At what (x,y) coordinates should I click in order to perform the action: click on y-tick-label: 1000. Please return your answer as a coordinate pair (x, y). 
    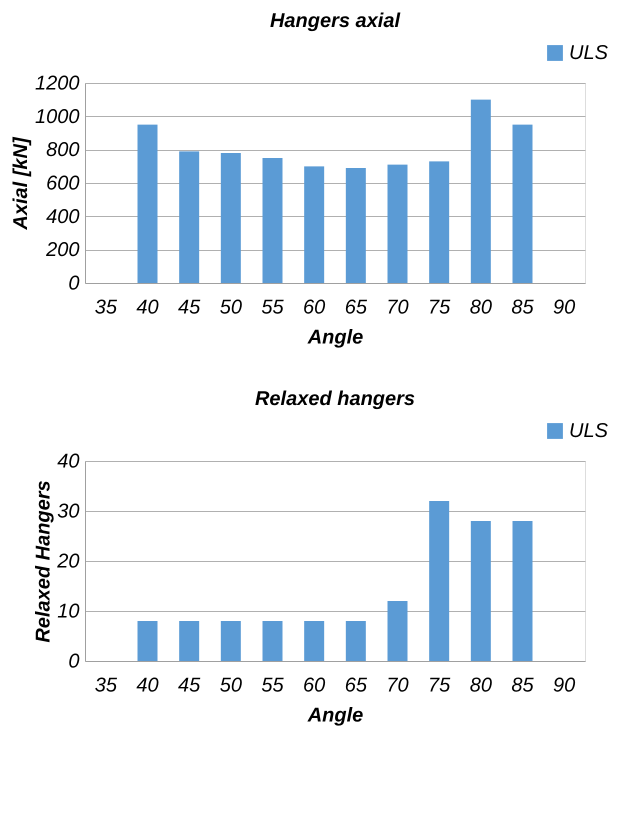
    Looking at the image, I should click on (57, 117).